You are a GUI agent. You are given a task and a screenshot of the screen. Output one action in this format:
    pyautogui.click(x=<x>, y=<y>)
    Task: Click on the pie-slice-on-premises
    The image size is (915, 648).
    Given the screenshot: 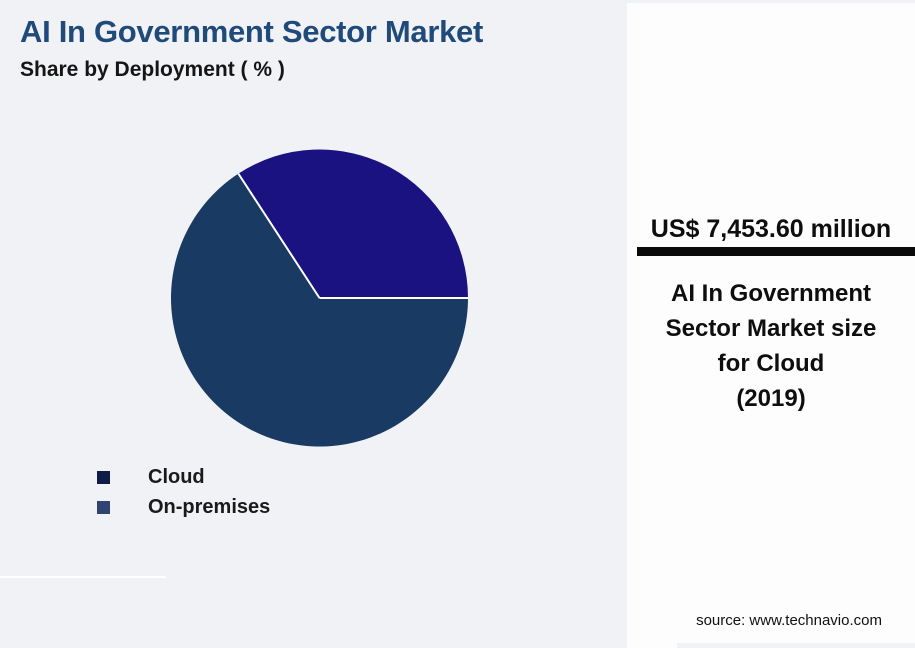 What is the action you would take?
    pyautogui.click(x=319, y=310)
    